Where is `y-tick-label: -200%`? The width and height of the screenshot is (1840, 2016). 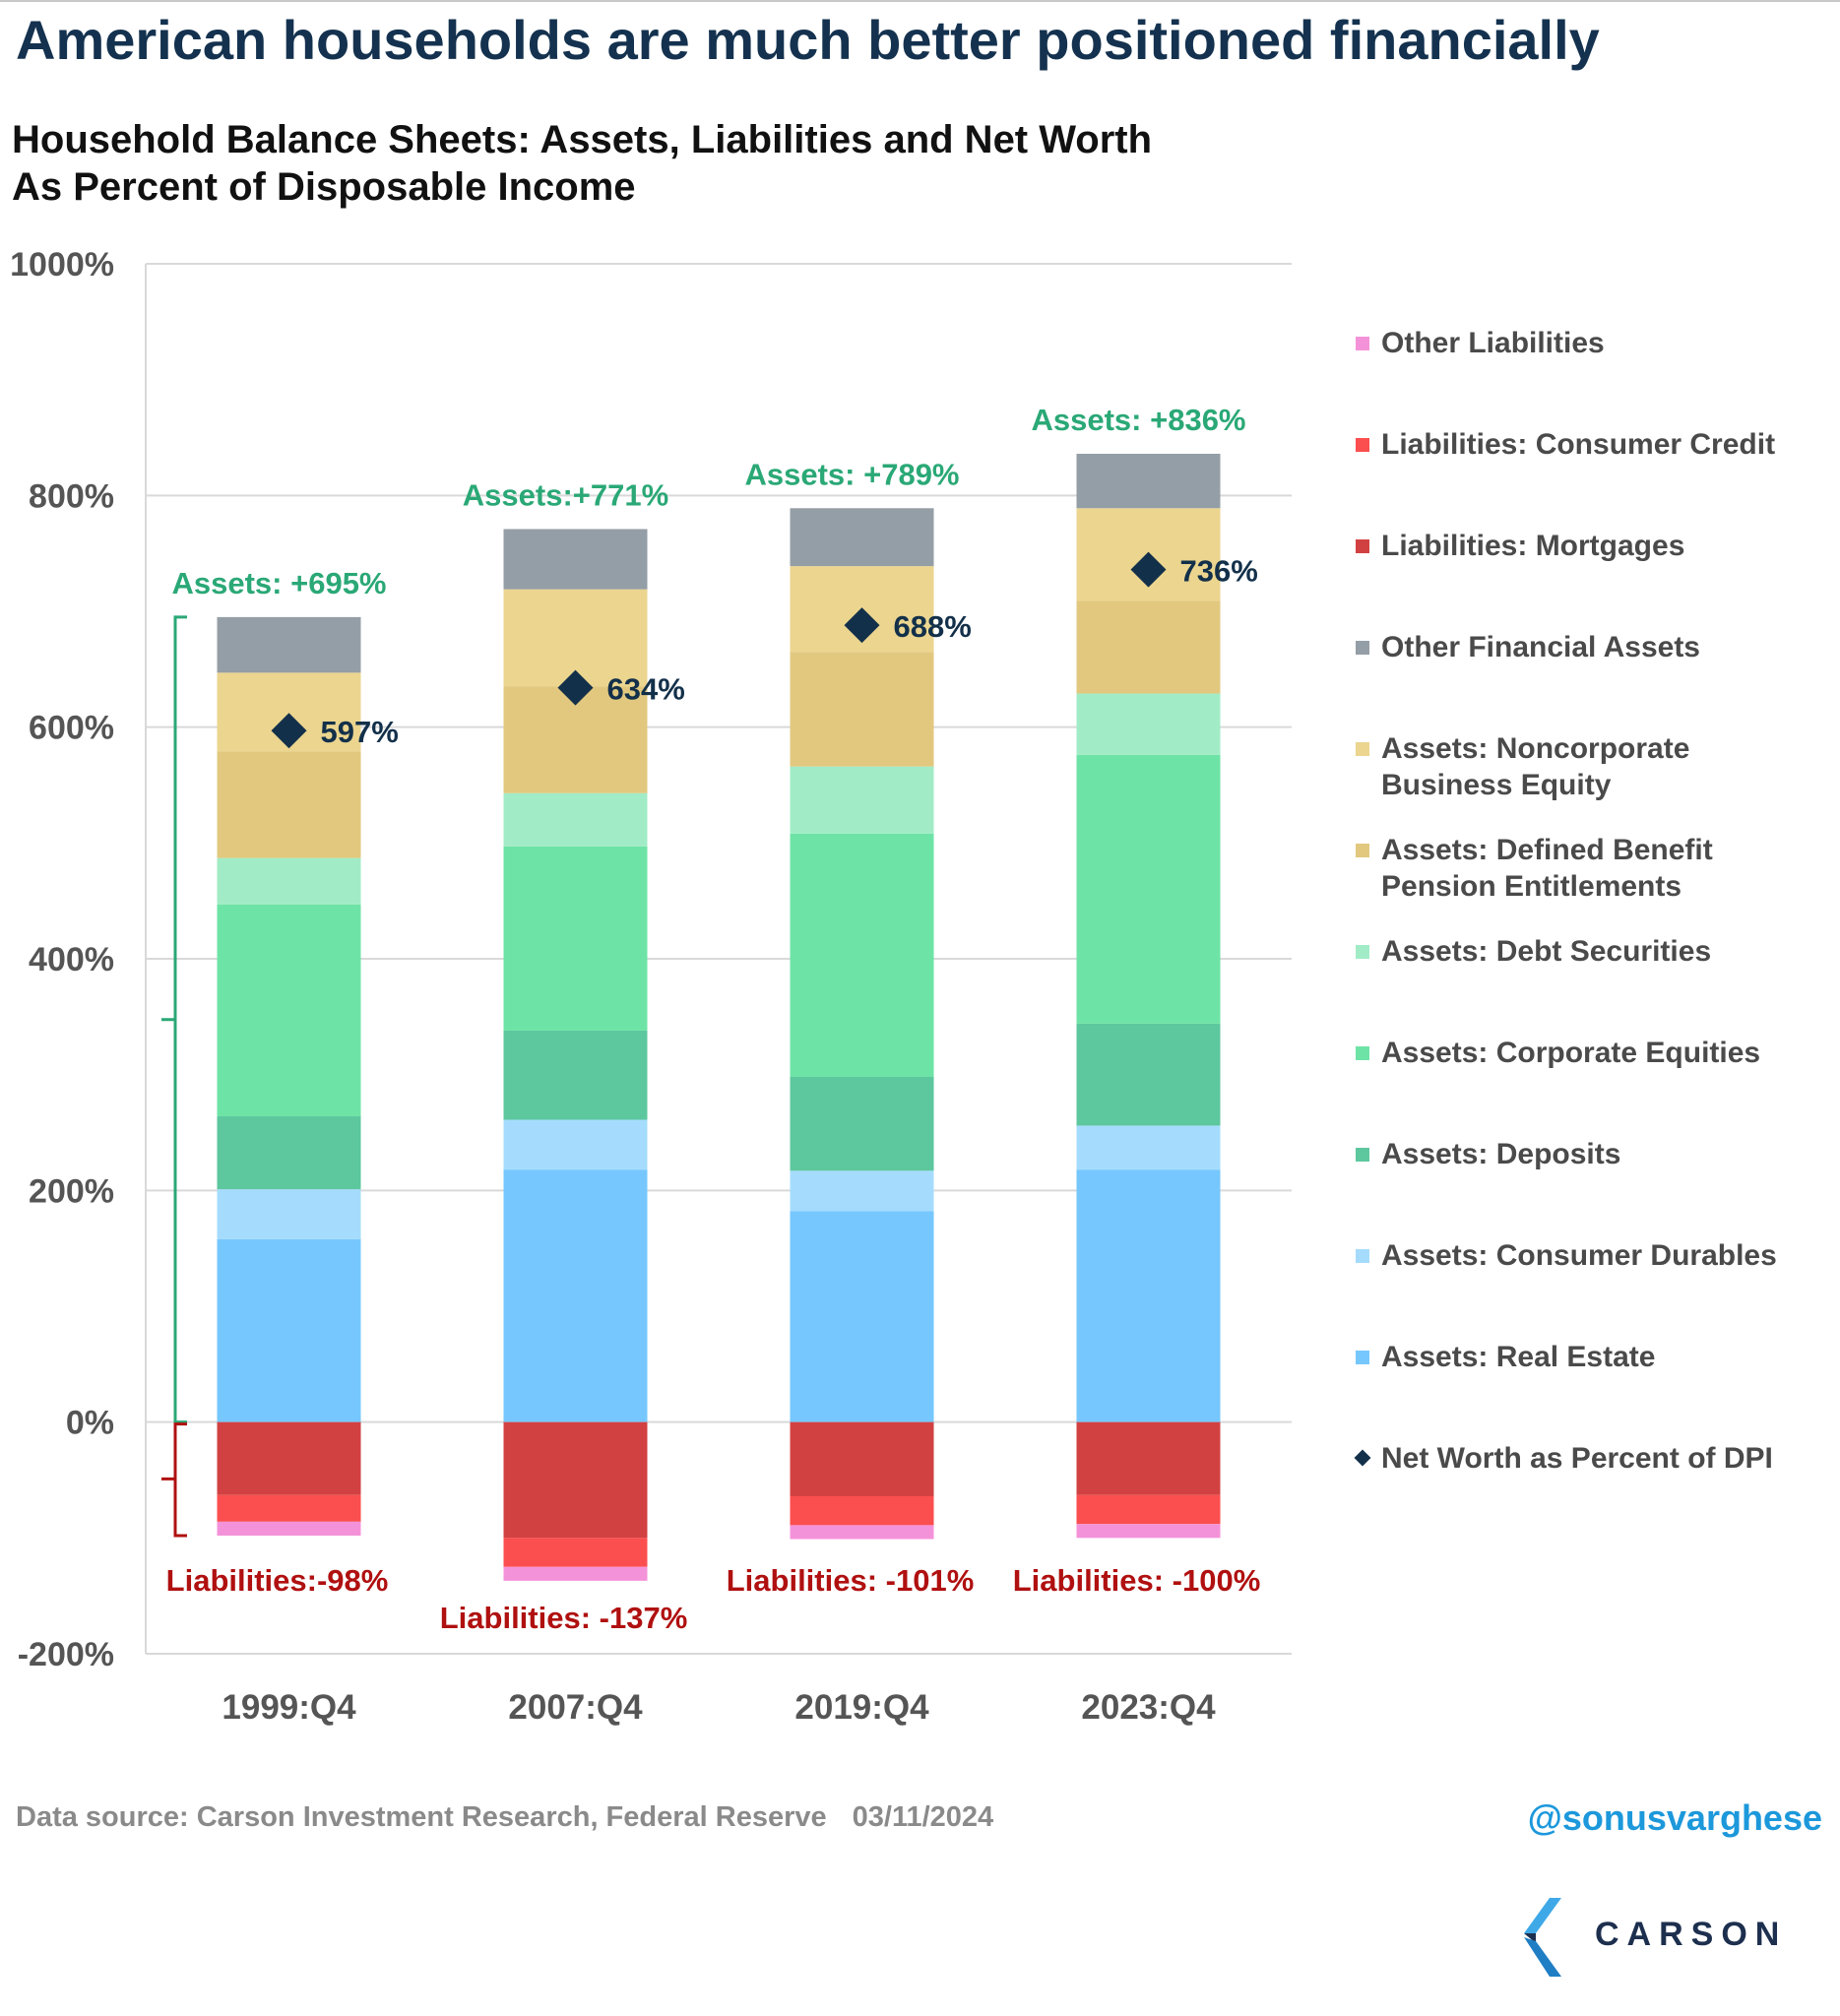 y-tick-label: -200% is located at coordinates (66, 1654).